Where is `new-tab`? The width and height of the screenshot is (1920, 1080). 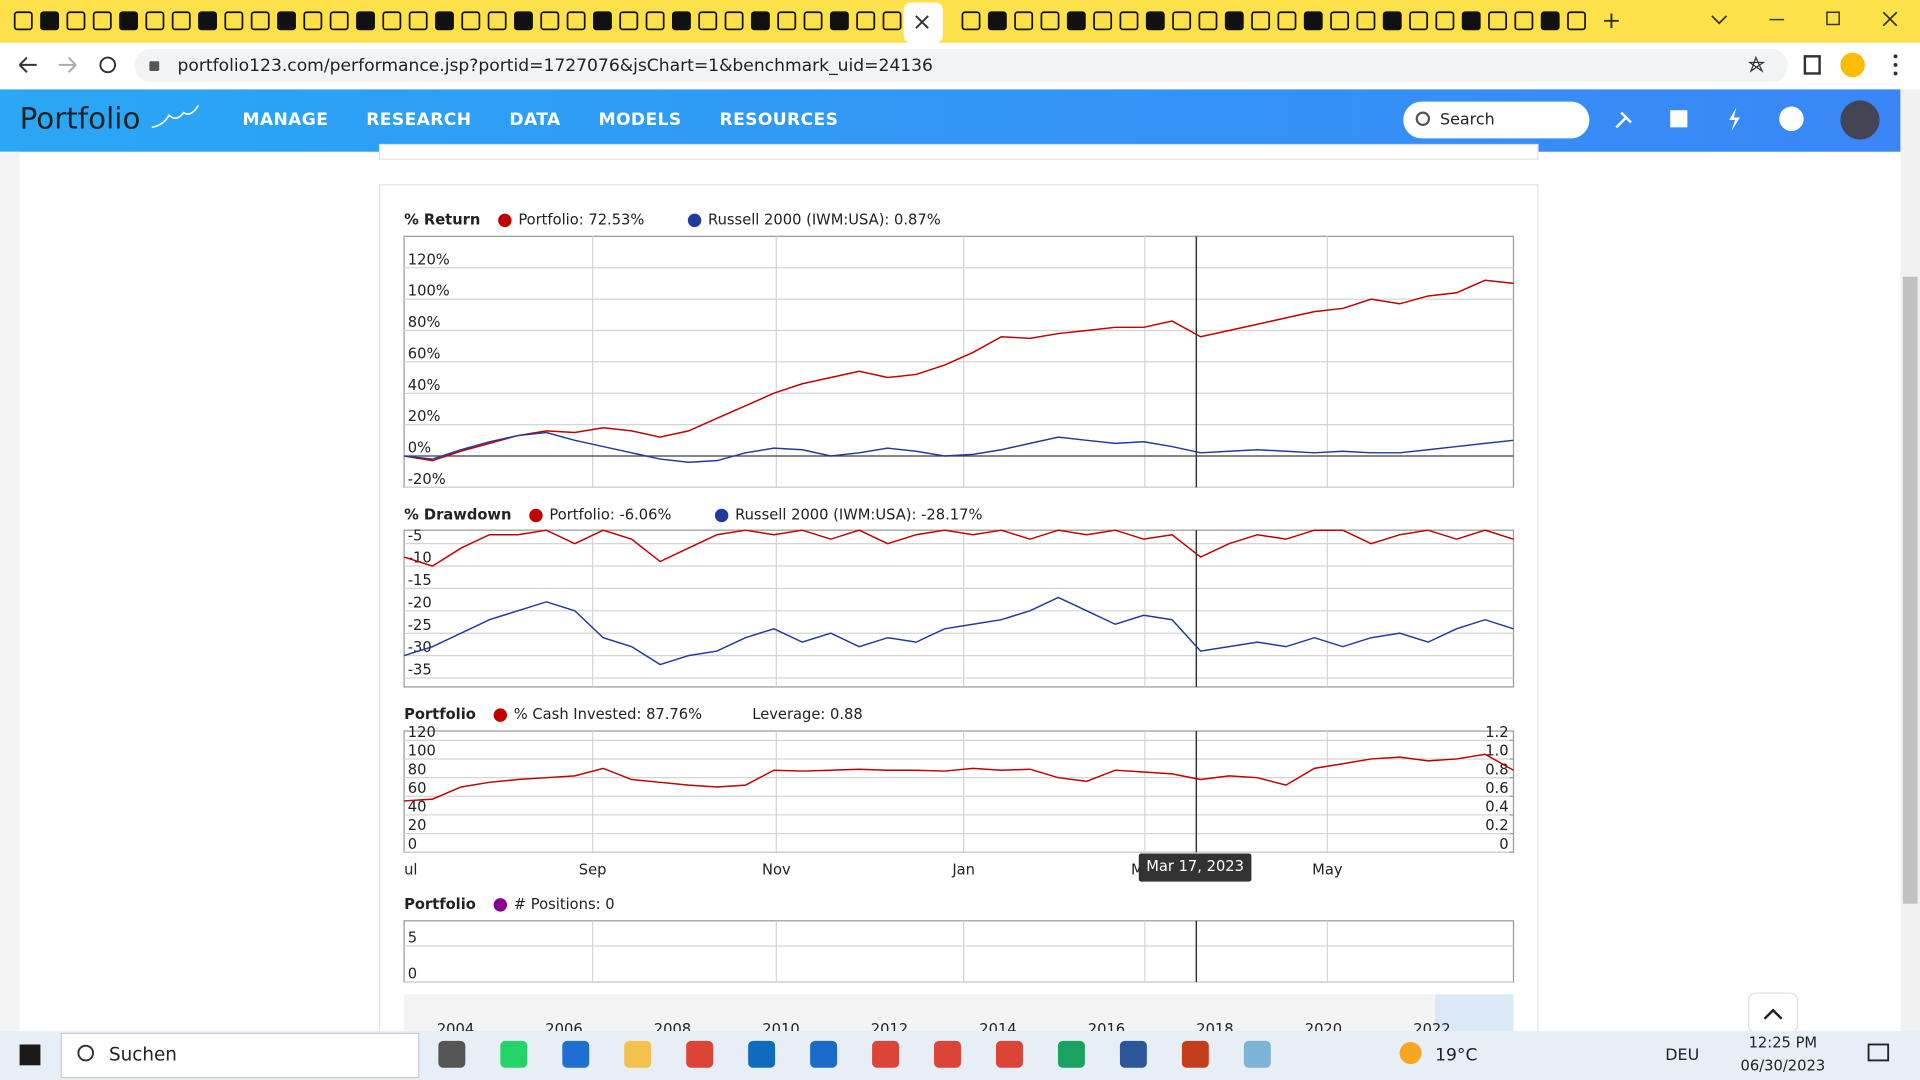 new-tab is located at coordinates (1611, 21).